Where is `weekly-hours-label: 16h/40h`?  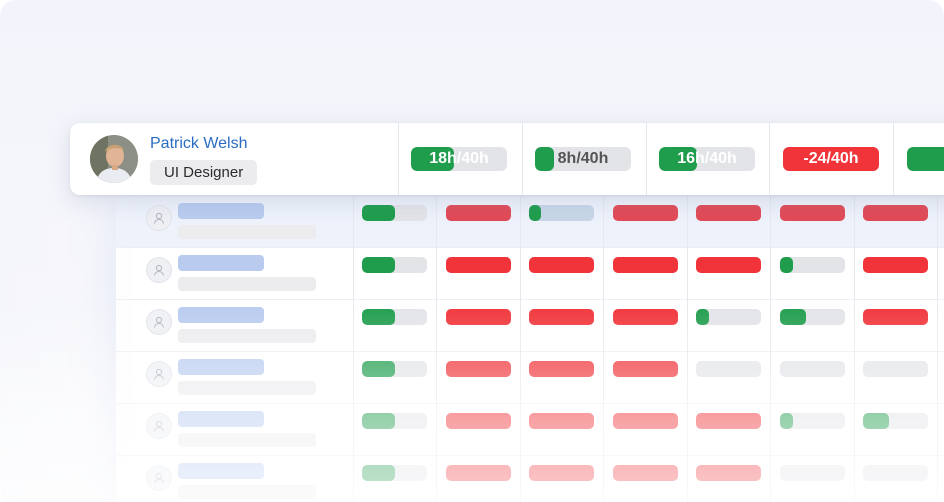 weekly-hours-label: 16h/40h is located at coordinates (707, 158).